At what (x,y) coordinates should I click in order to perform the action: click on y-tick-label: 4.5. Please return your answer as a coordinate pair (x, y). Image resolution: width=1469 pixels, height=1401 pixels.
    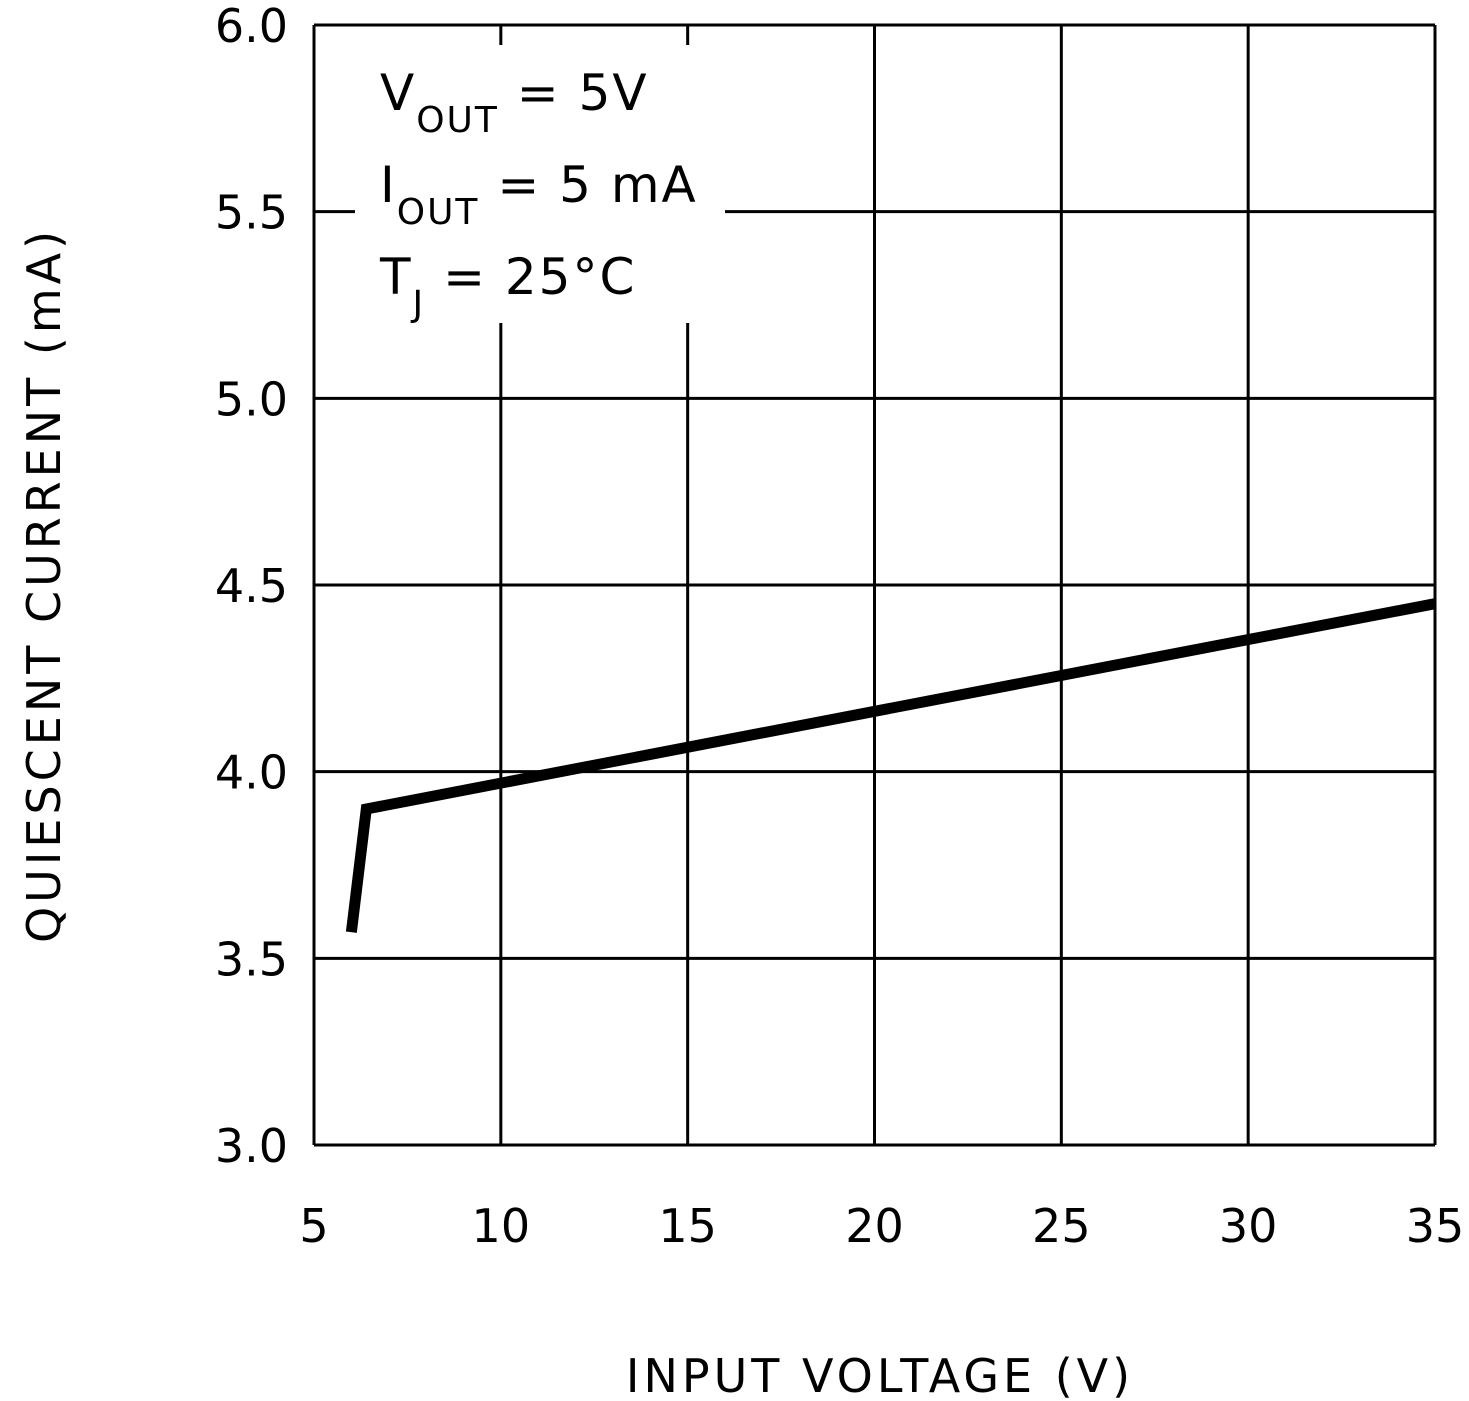
    Looking at the image, I should click on (251, 586).